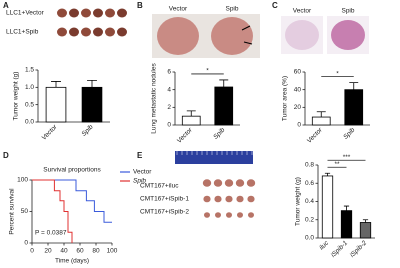 The image size is (400, 268). I want to click on panel-letter: C, so click(275, 5).